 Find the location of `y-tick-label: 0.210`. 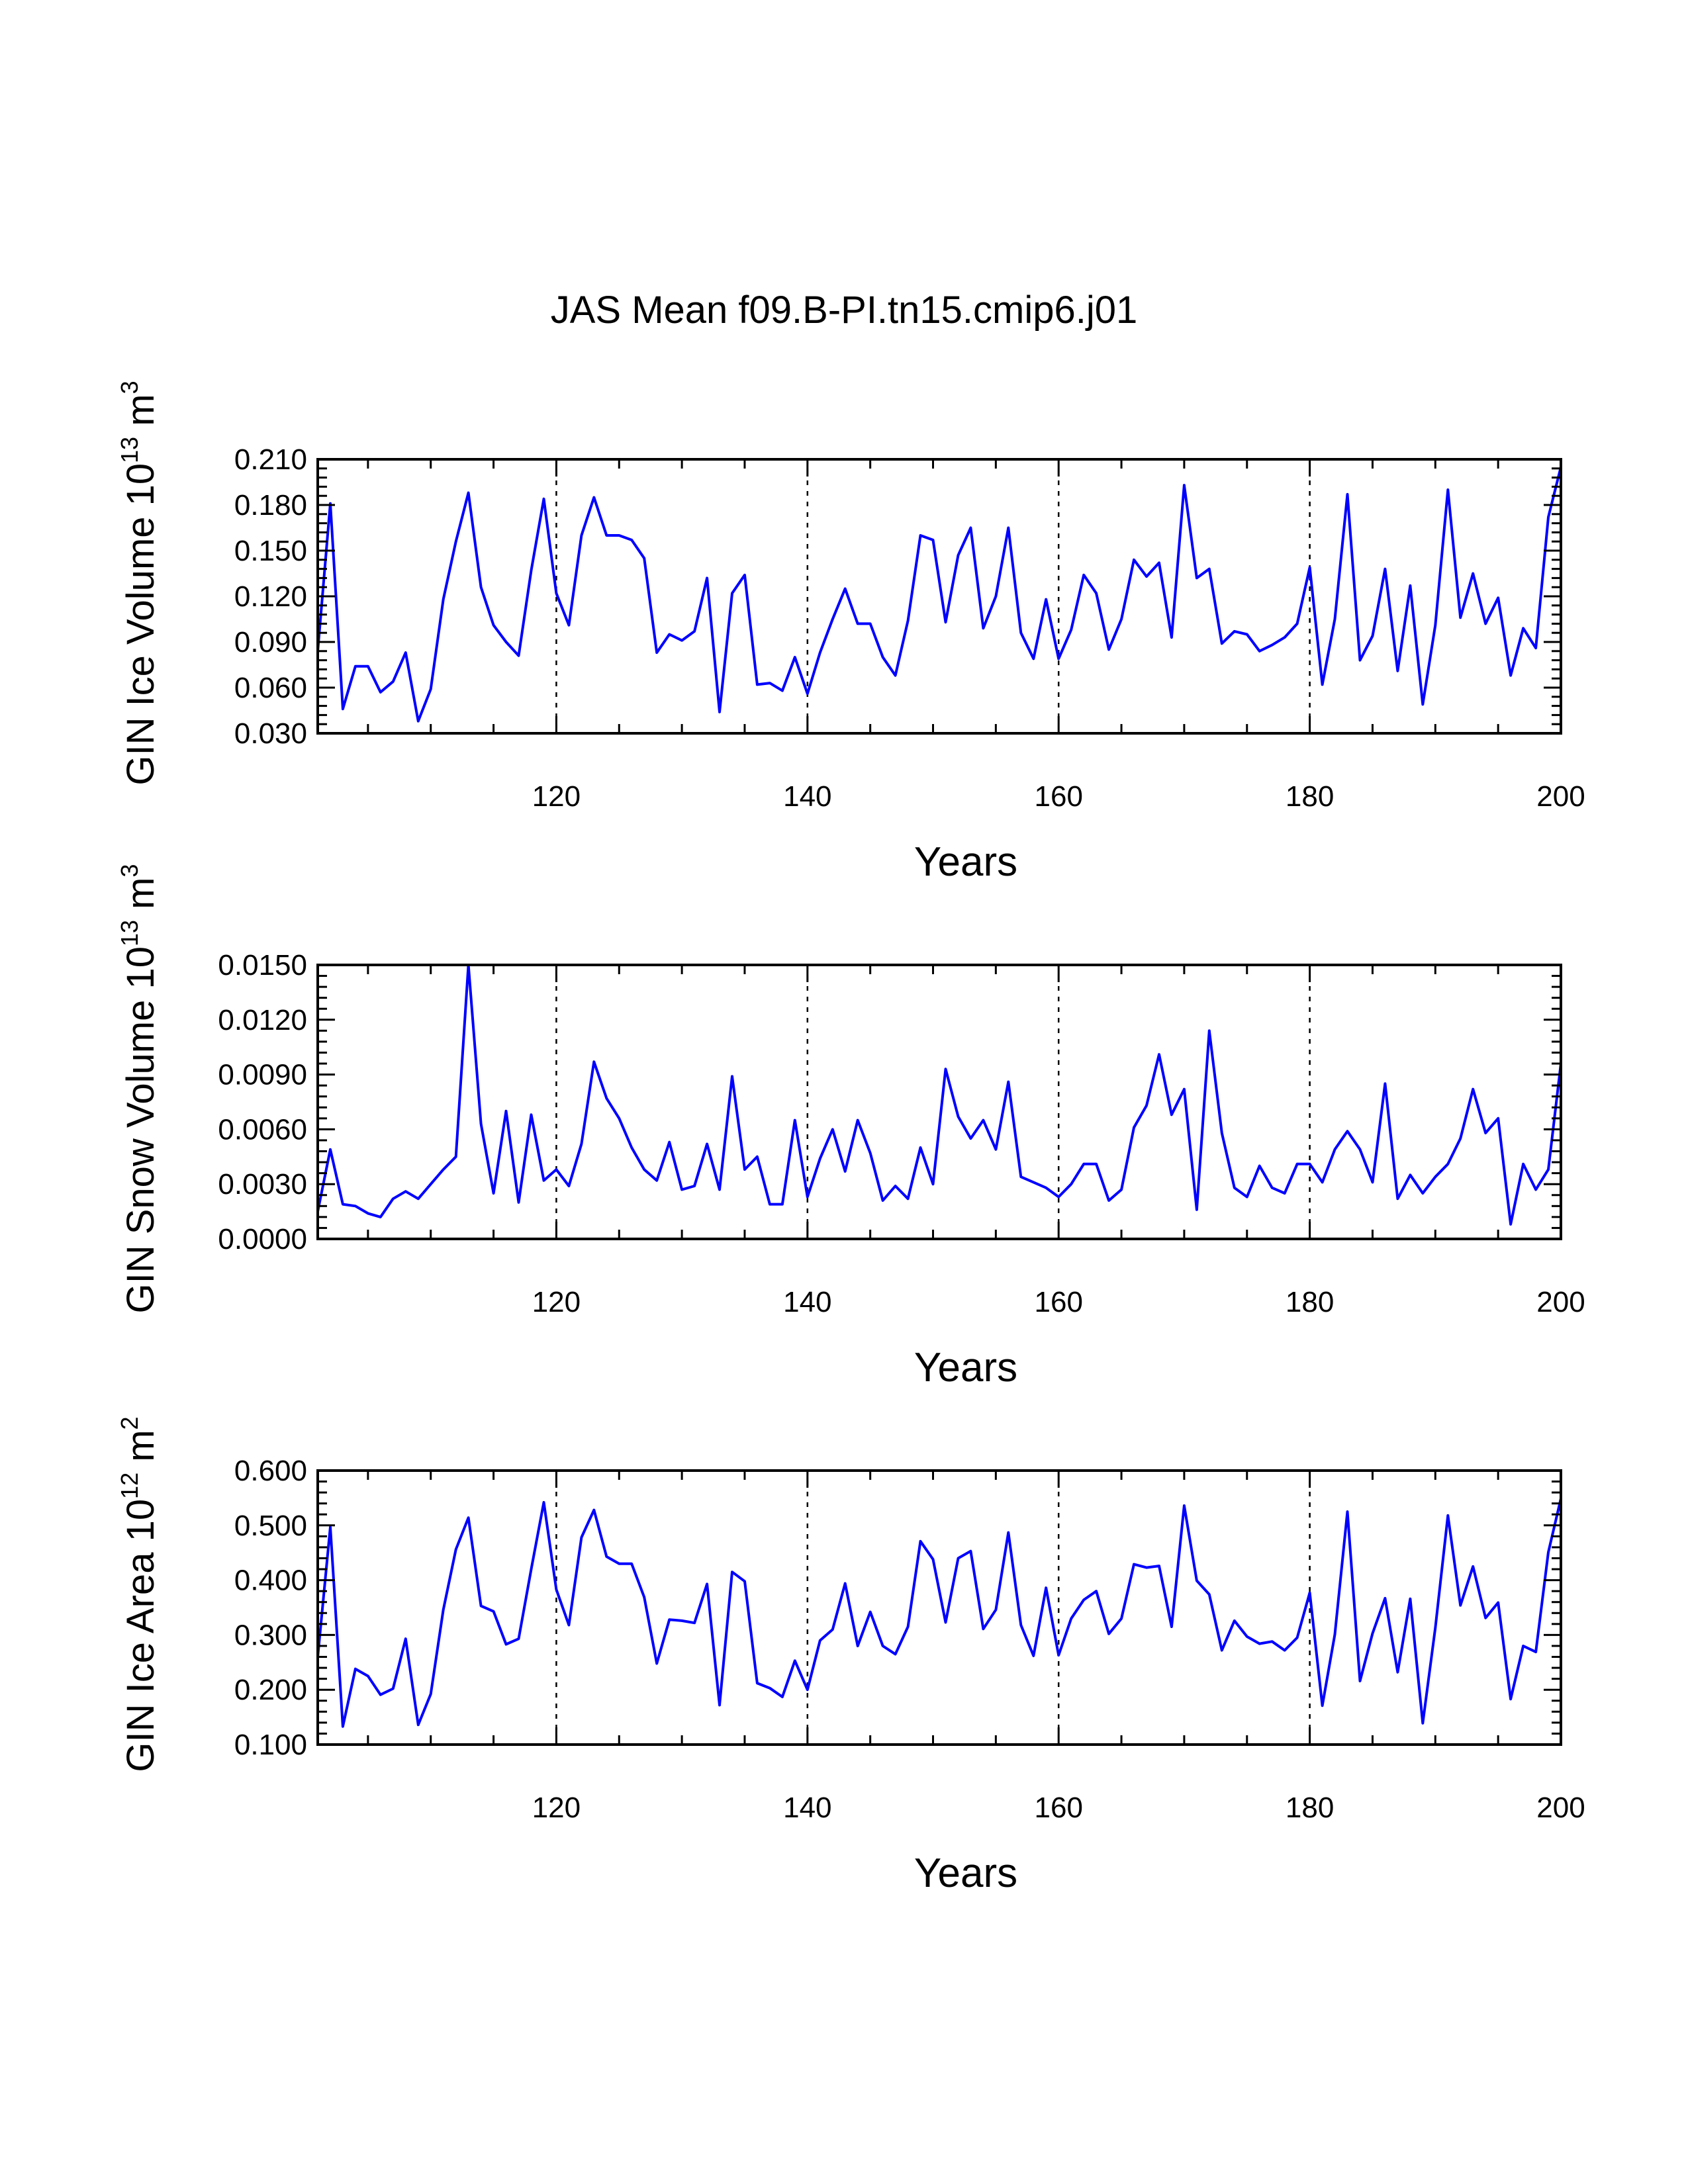

y-tick-label: 0.210 is located at coordinates (270, 459).